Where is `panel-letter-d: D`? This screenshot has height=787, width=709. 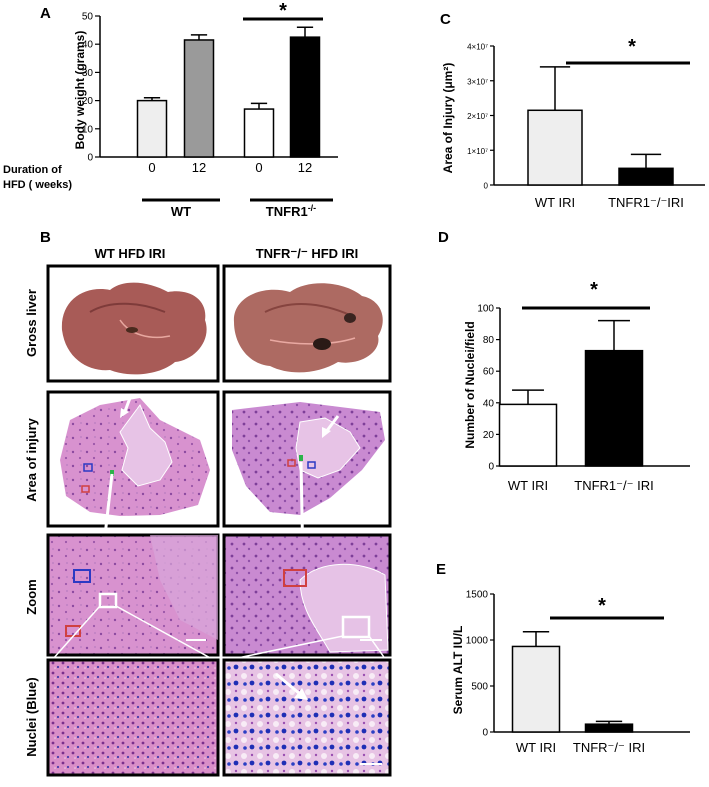 panel-letter-d: D is located at coordinates (443, 237).